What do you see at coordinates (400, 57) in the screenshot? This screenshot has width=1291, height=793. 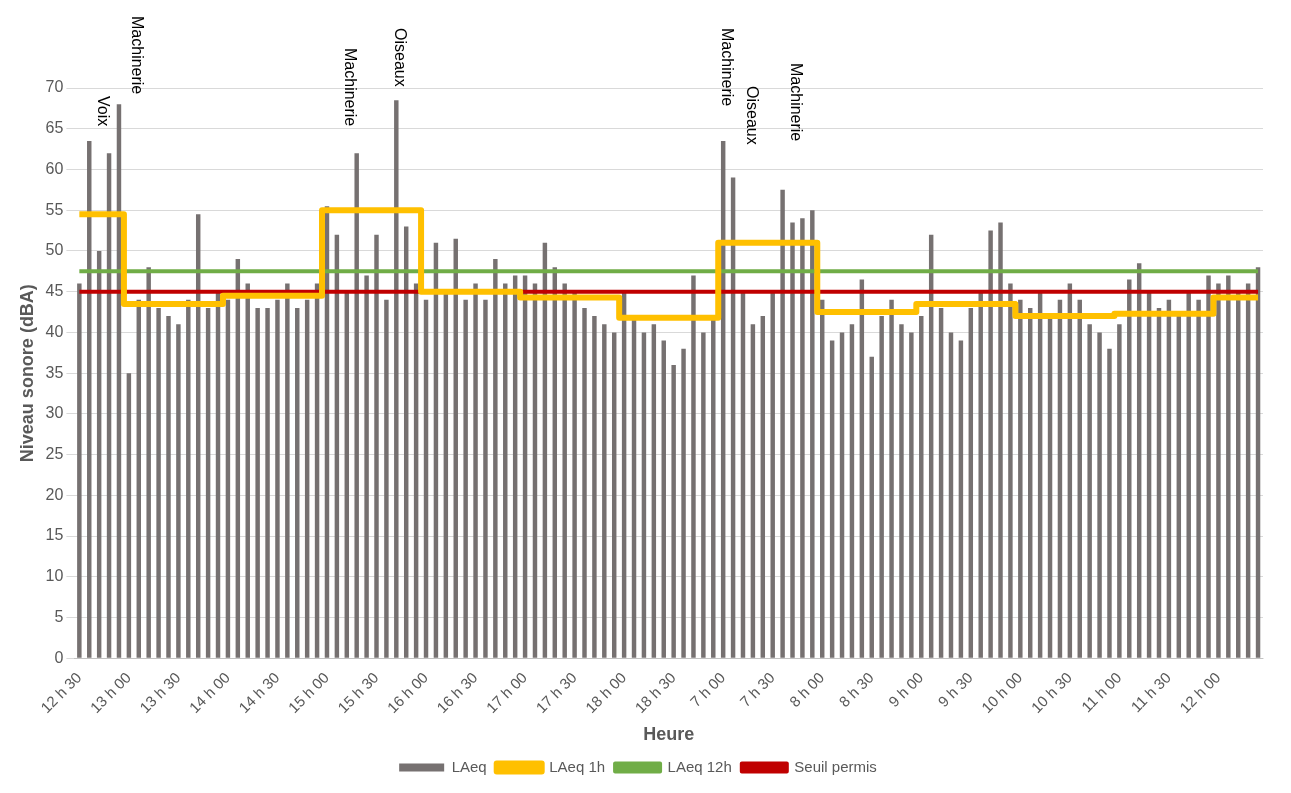 I see `text: Oiseaux` at bounding box center [400, 57].